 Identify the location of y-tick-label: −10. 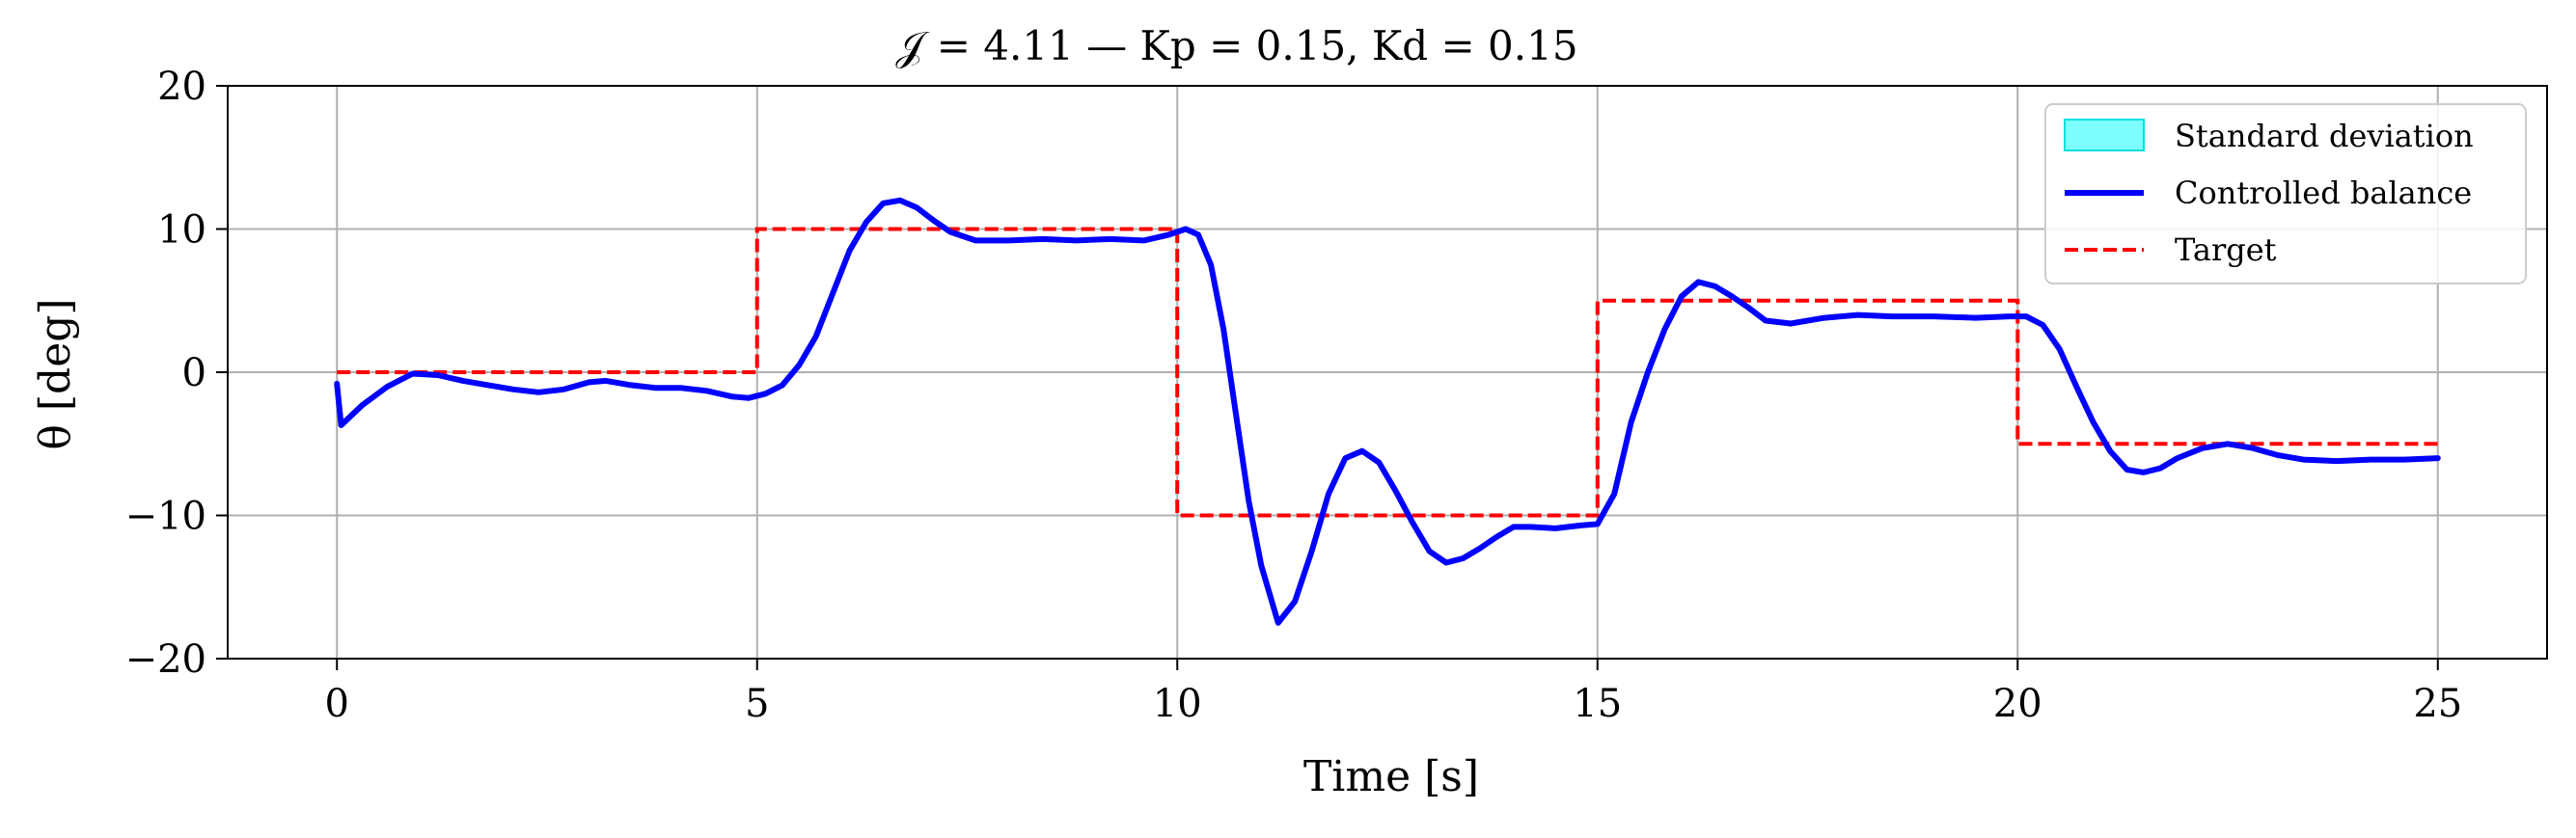
(165, 517).